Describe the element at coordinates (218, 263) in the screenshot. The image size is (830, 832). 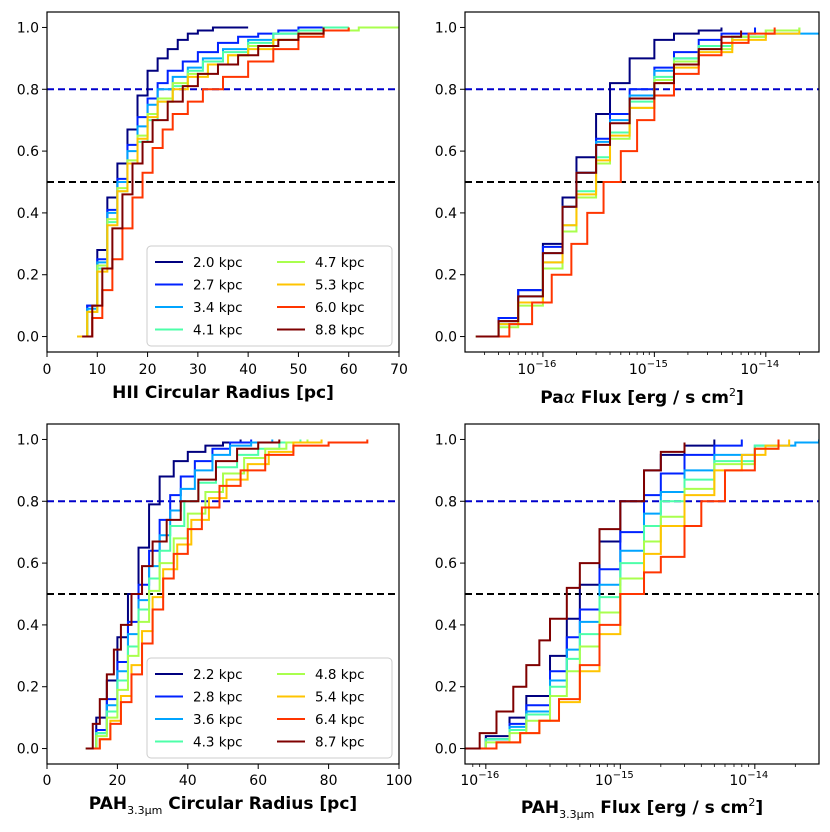
I see `legend-label: 2.0 kpc` at that location.